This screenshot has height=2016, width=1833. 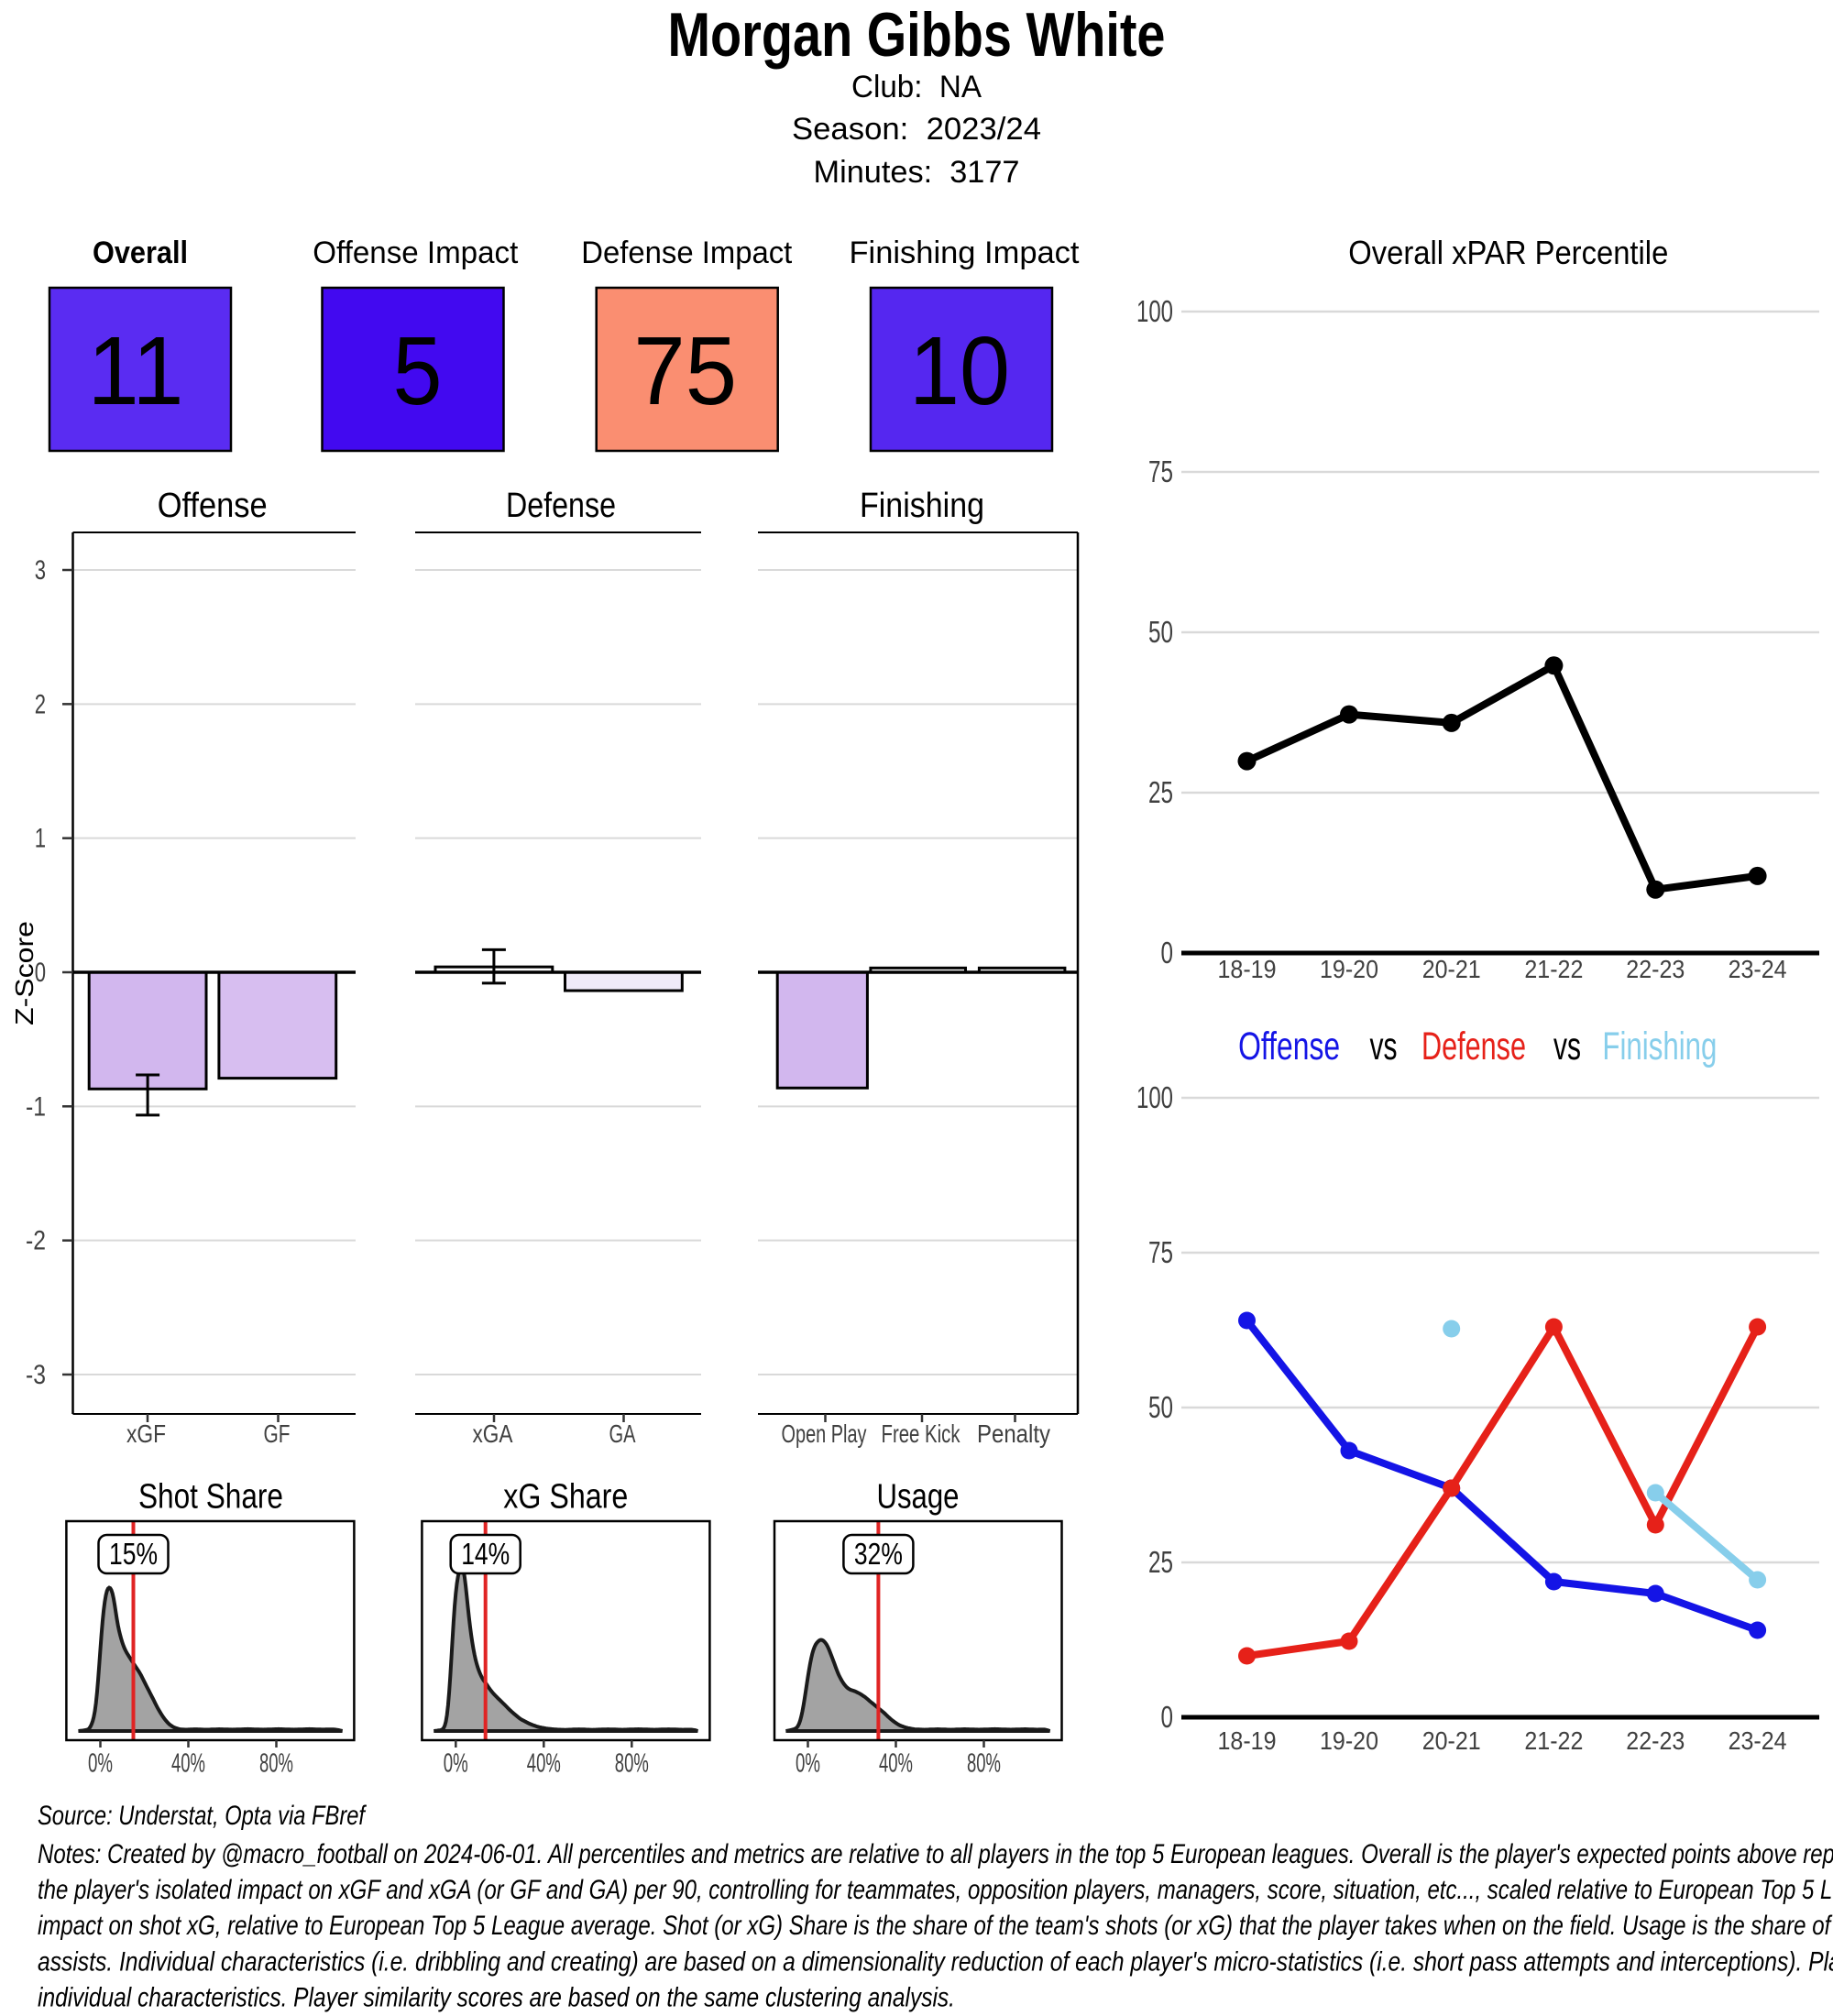 I want to click on svg-text: Usage, so click(x=918, y=1497).